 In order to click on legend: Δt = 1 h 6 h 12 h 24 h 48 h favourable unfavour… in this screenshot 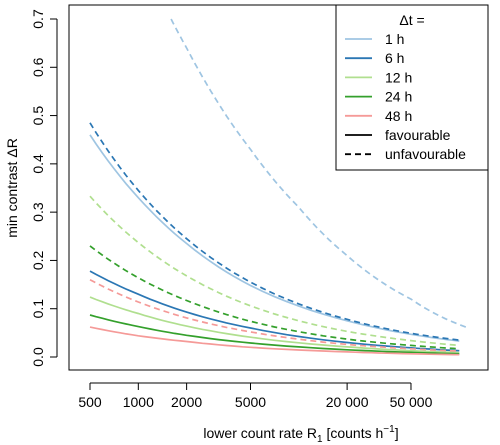, I will do `click(412, 87)`.